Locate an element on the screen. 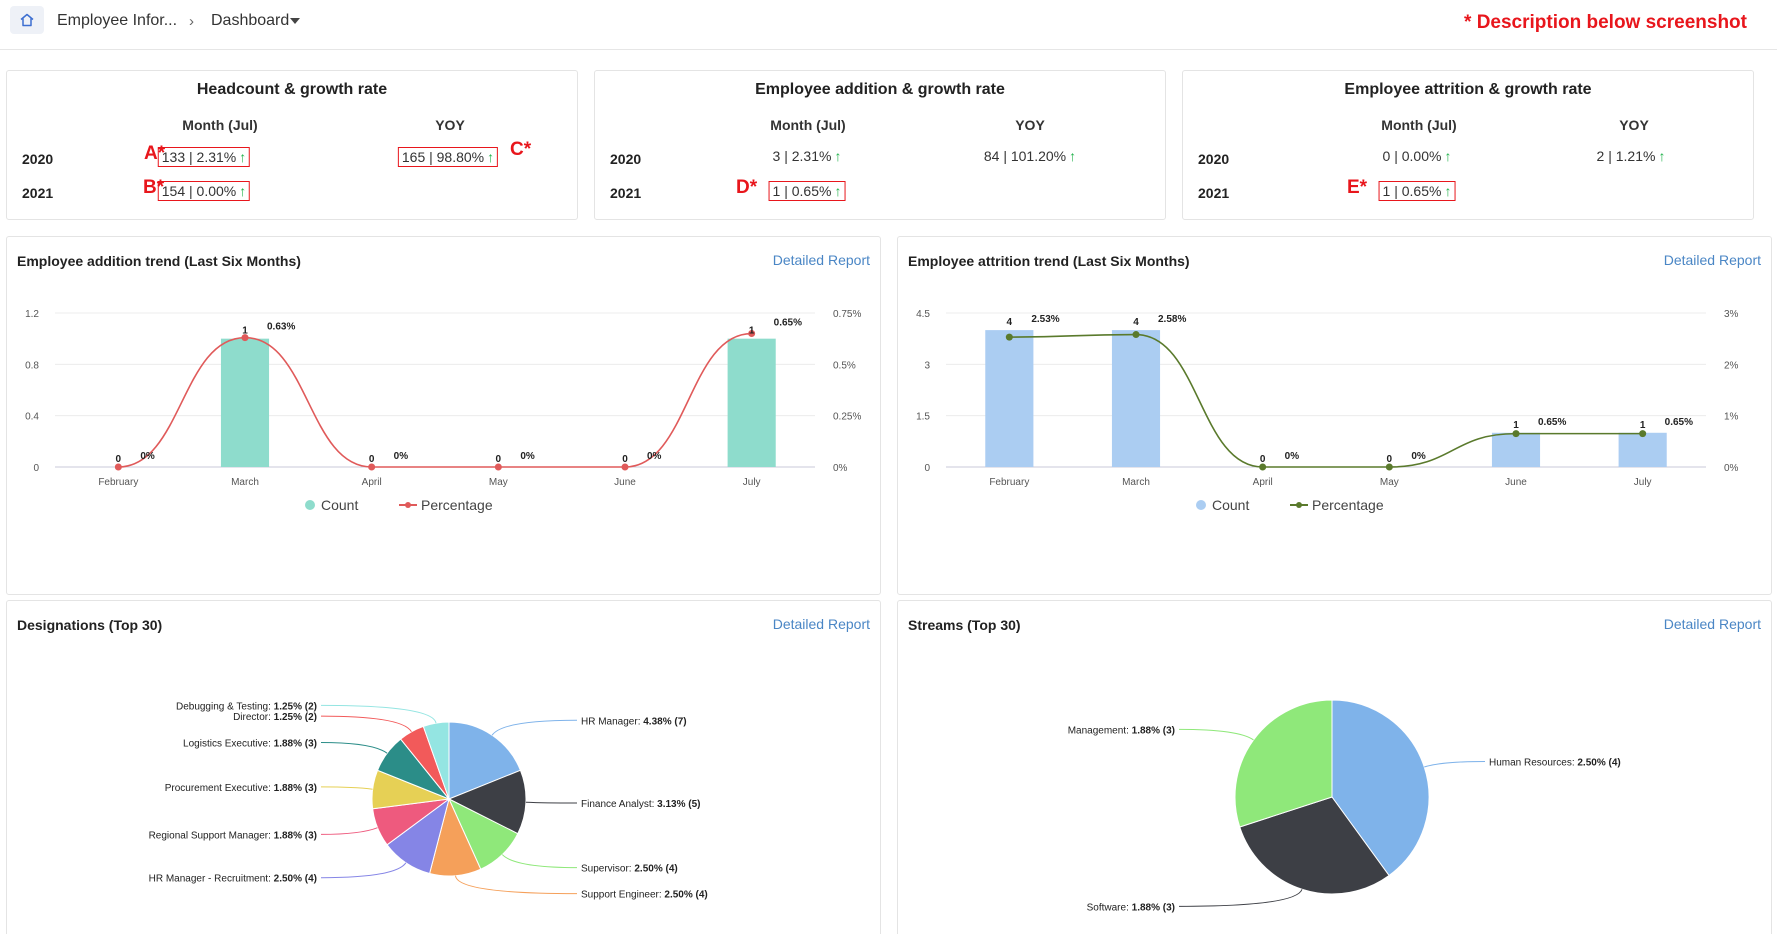 The width and height of the screenshot is (1777, 934). value-text: 165 | 98.80% is located at coordinates (443, 157).